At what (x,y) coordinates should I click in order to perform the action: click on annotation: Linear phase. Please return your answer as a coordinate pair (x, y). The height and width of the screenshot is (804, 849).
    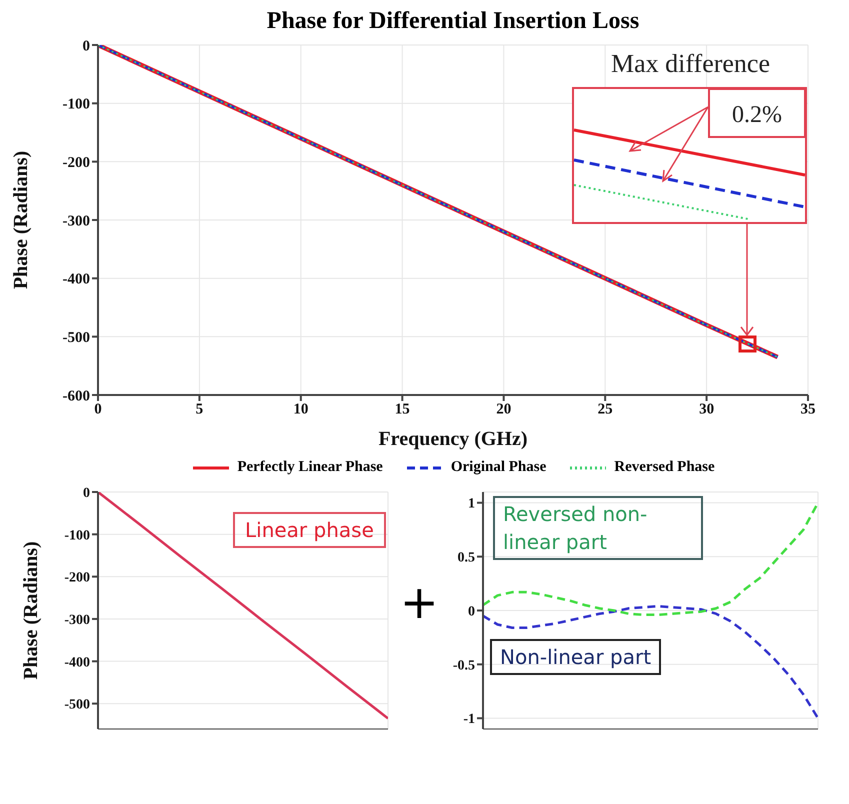
    Looking at the image, I should click on (309, 530).